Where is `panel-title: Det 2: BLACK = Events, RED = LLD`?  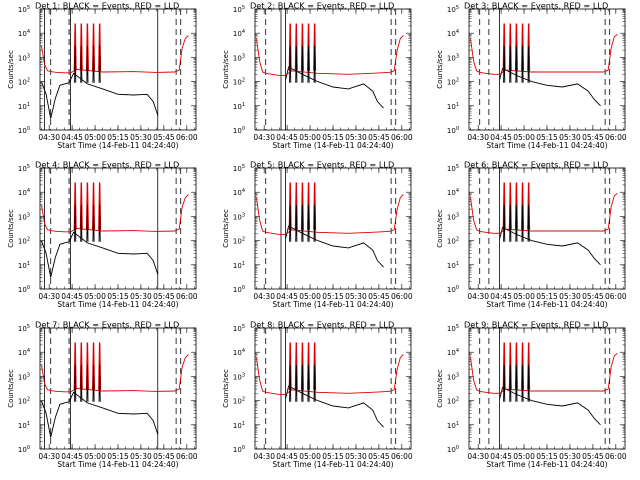 panel-title: Det 2: BLACK = Events, RED = LLD is located at coordinates (322, 6).